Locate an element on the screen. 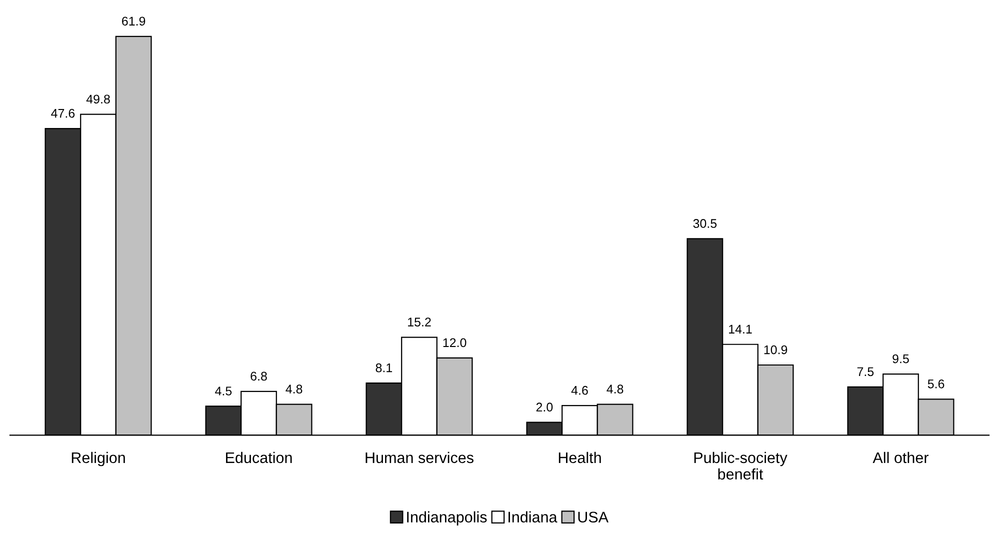 The image size is (999, 542). data-label: 8.1 is located at coordinates (384, 367).